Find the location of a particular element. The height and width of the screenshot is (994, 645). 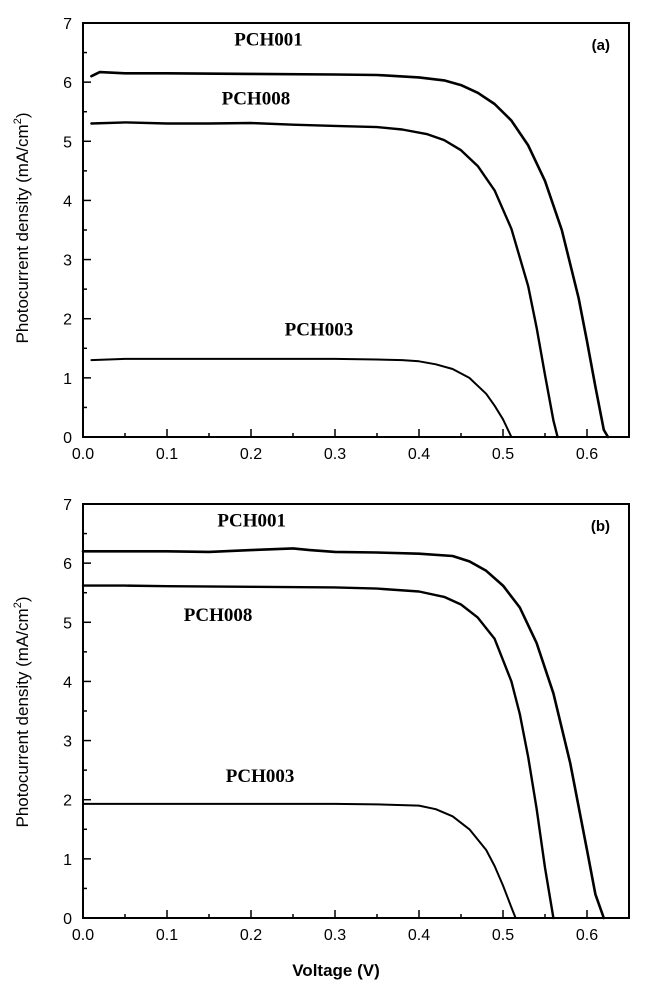

panel-b-y-axis-title: Photocurrent density (mA/cm2) is located at coordinates (22, 712).